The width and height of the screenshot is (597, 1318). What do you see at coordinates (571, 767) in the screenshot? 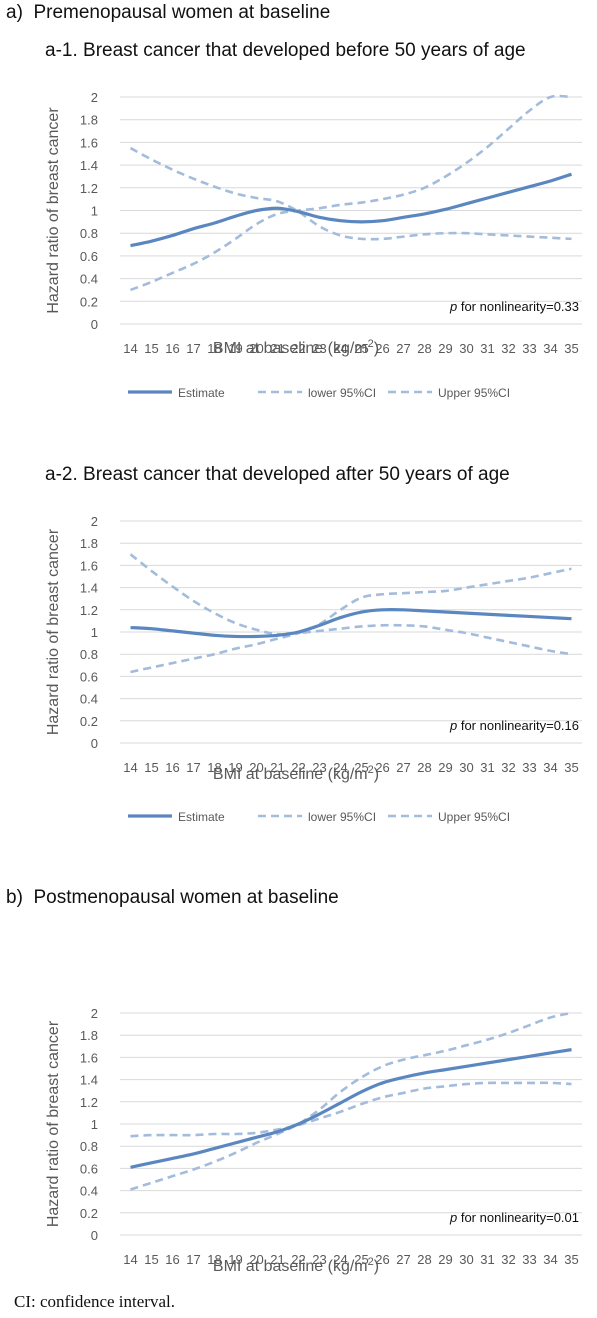
I see `x-tick-label: 35` at bounding box center [571, 767].